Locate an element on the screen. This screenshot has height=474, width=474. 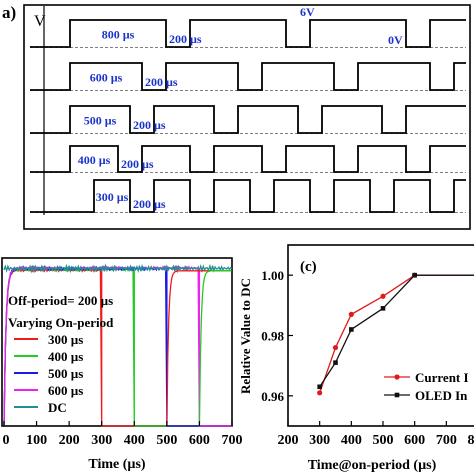
panel-c-label: (c) is located at coordinates (308, 267).